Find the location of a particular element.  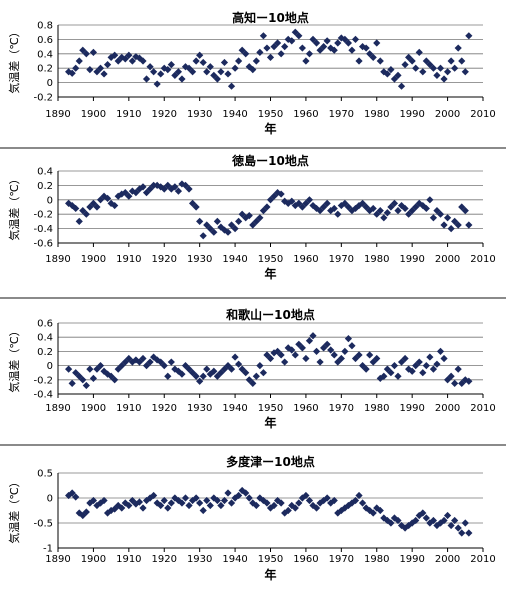

x-tick-label: 1930 is located at coordinates (199, 408).